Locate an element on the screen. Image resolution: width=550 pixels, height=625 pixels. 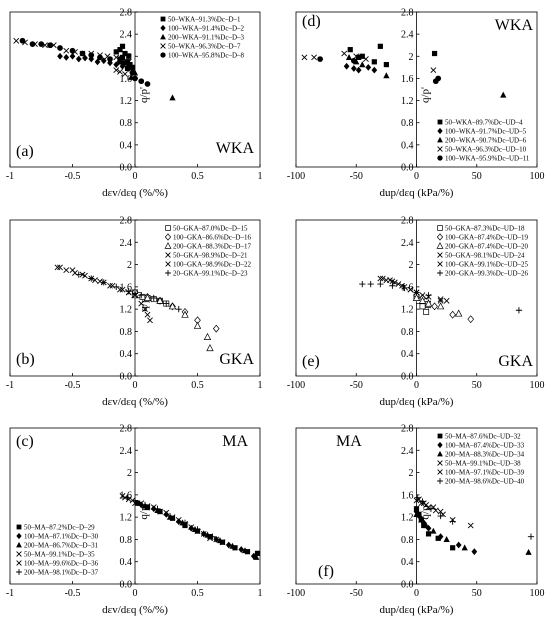
legend-label: 100–GKA–87.4%Dc–UD–19 is located at coordinates (487, 238).